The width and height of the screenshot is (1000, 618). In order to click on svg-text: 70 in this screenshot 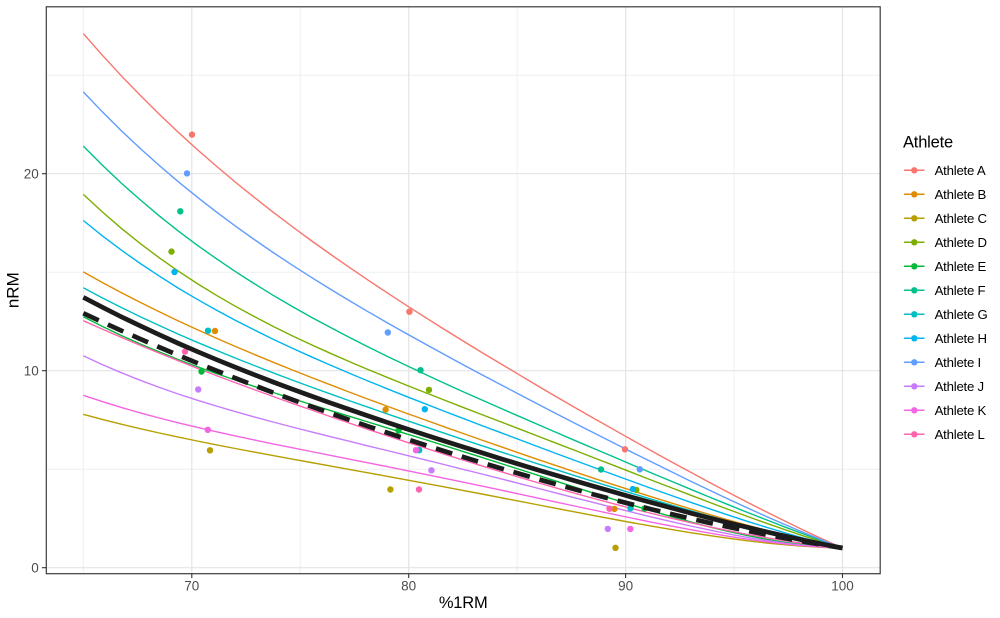, I will do `click(191, 585)`.